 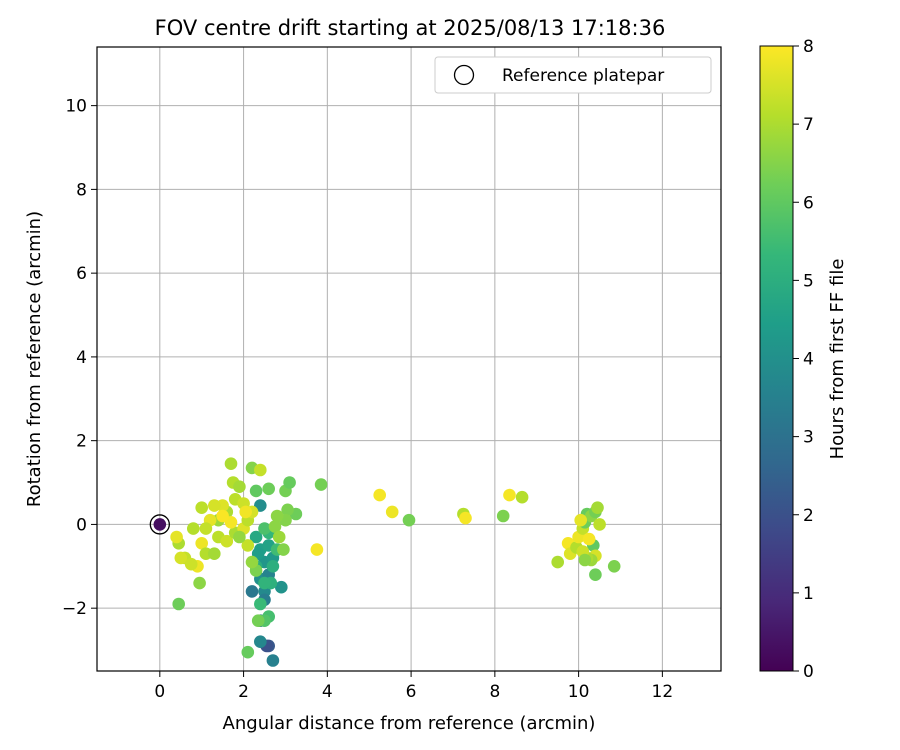 What do you see at coordinates (81, 525) in the screenshot?
I see `y-tick-label: 0` at bounding box center [81, 525].